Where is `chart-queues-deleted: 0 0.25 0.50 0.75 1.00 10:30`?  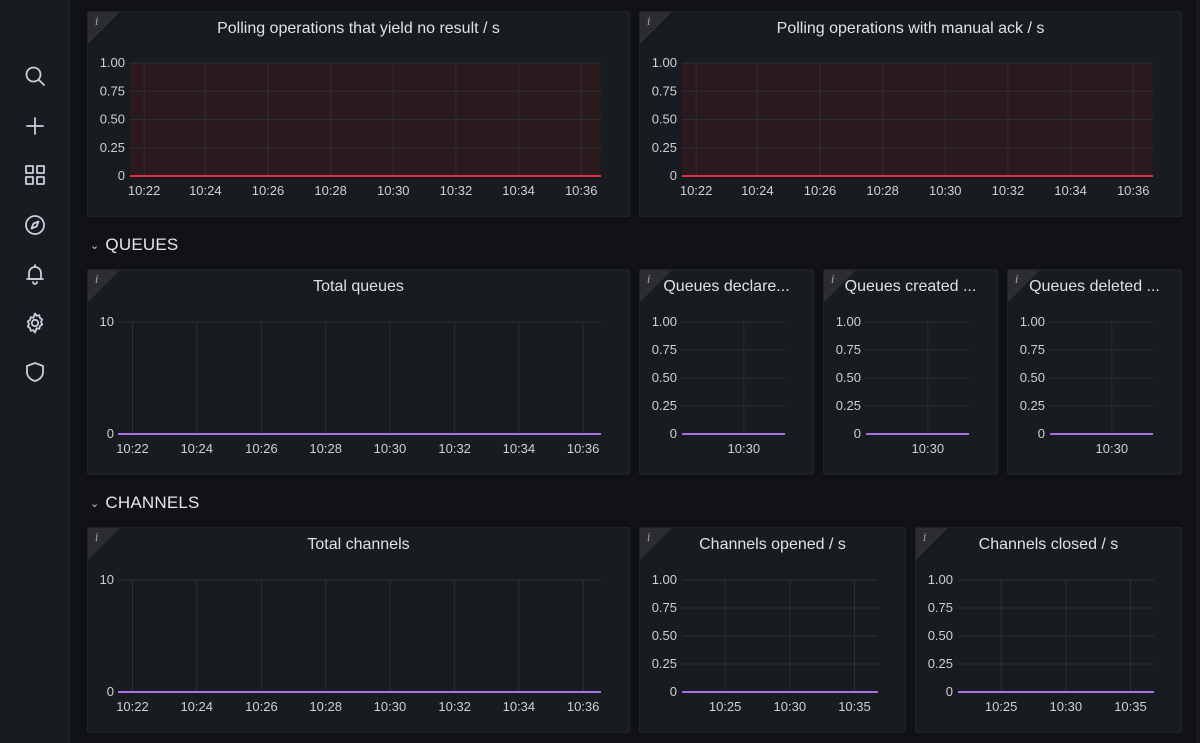 chart-queues-deleted: 0 0.25 0.50 0.75 1.00 10:30 is located at coordinates (1086, 385).